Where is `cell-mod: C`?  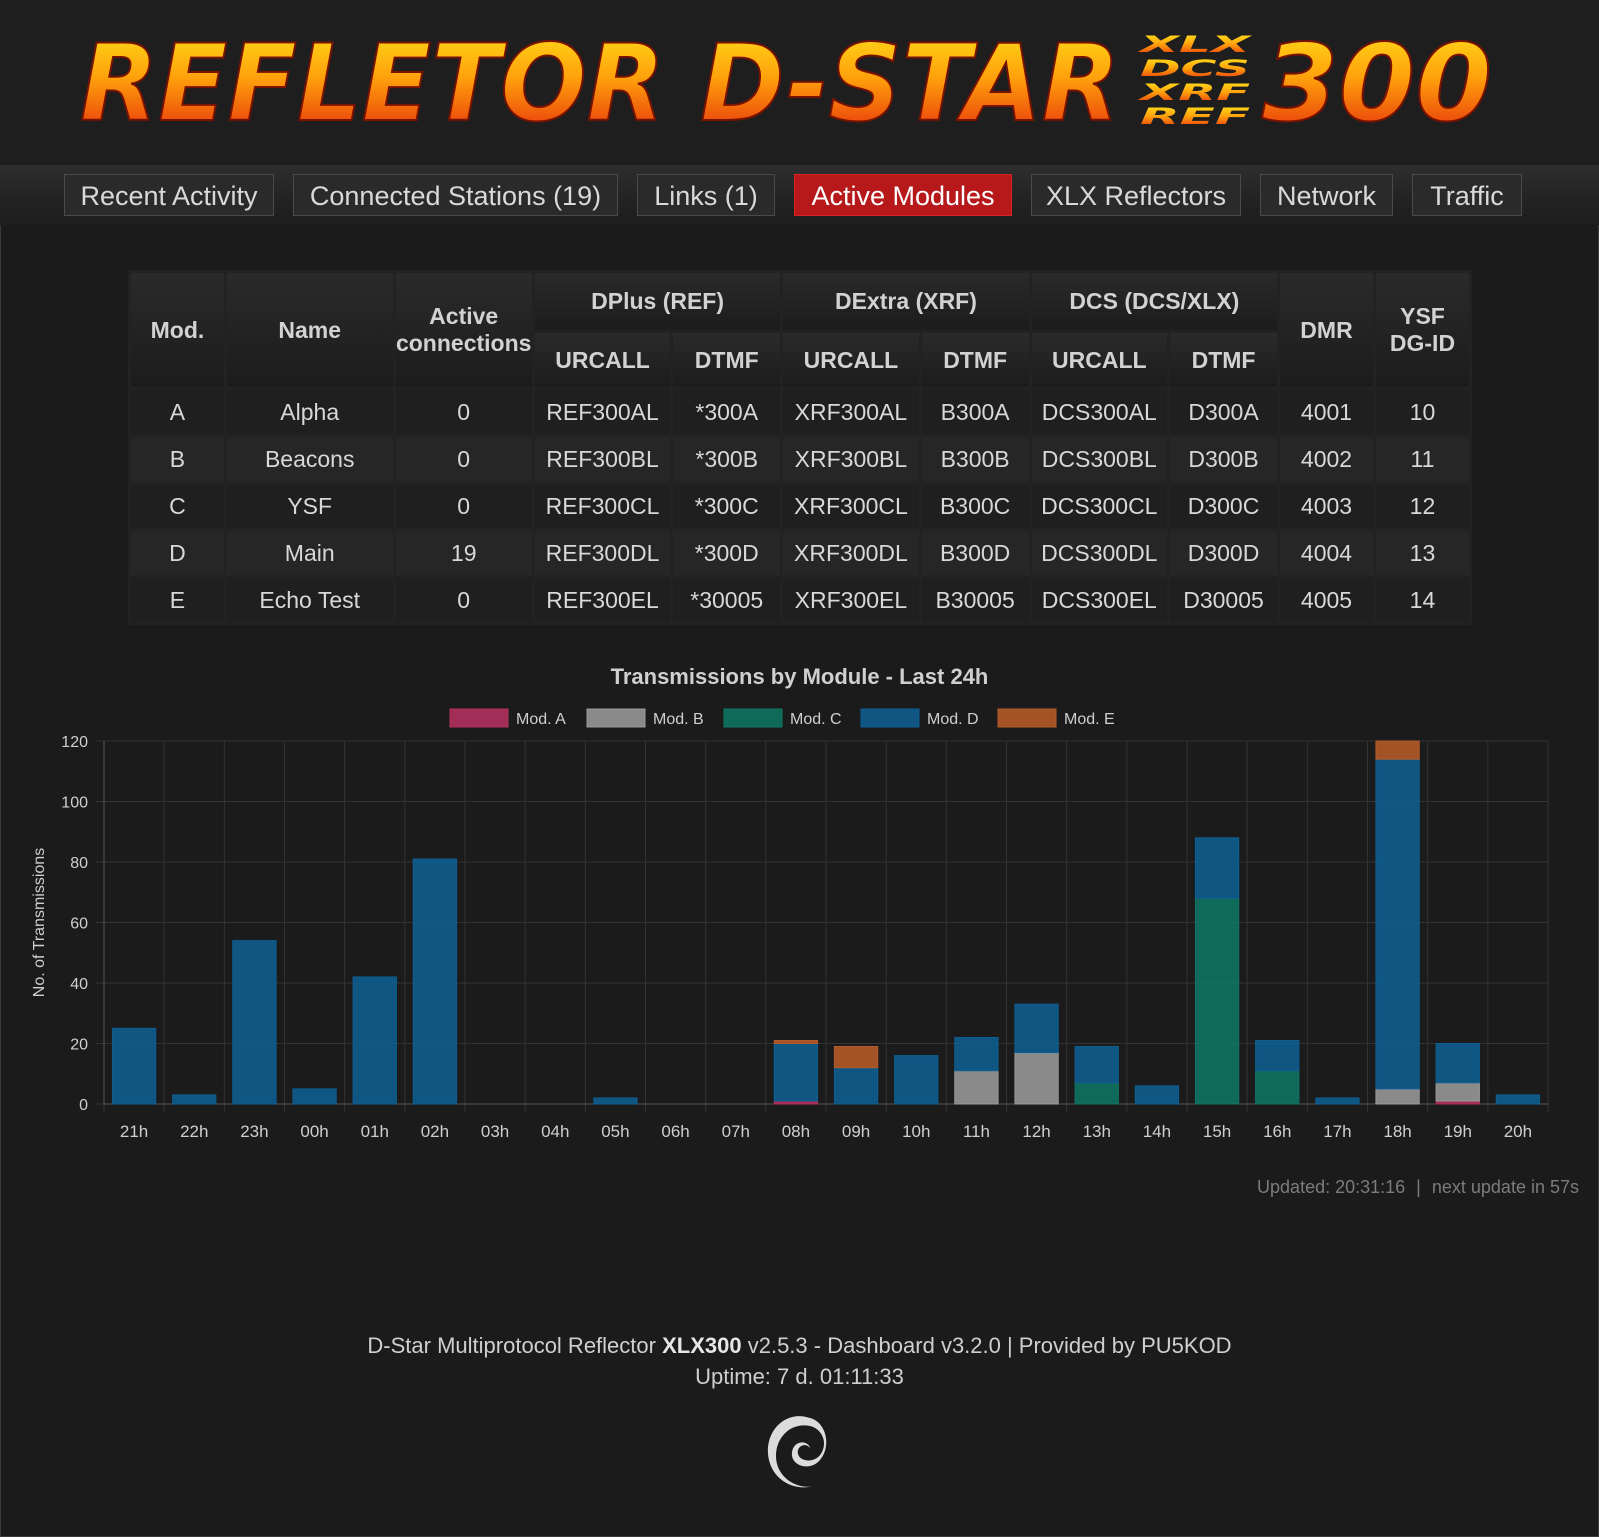
cell-mod: C is located at coordinates (177, 506).